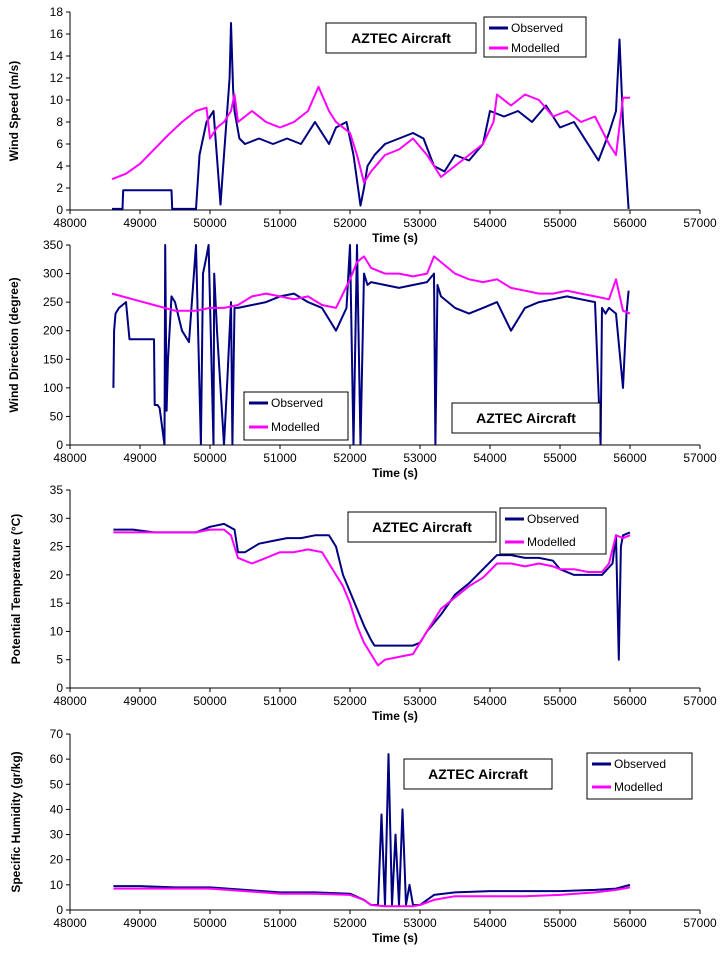 This screenshot has width=727, height=969. What do you see at coordinates (57, 809) in the screenshot?
I see `y-tick-label: 40` at bounding box center [57, 809].